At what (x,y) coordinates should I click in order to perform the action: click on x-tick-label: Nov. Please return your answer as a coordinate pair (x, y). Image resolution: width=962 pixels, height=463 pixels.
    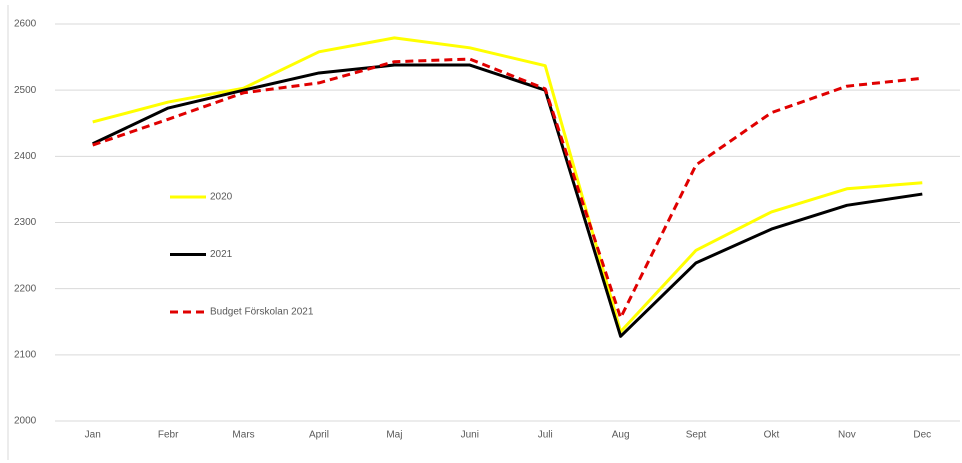
    Looking at the image, I should click on (847, 435).